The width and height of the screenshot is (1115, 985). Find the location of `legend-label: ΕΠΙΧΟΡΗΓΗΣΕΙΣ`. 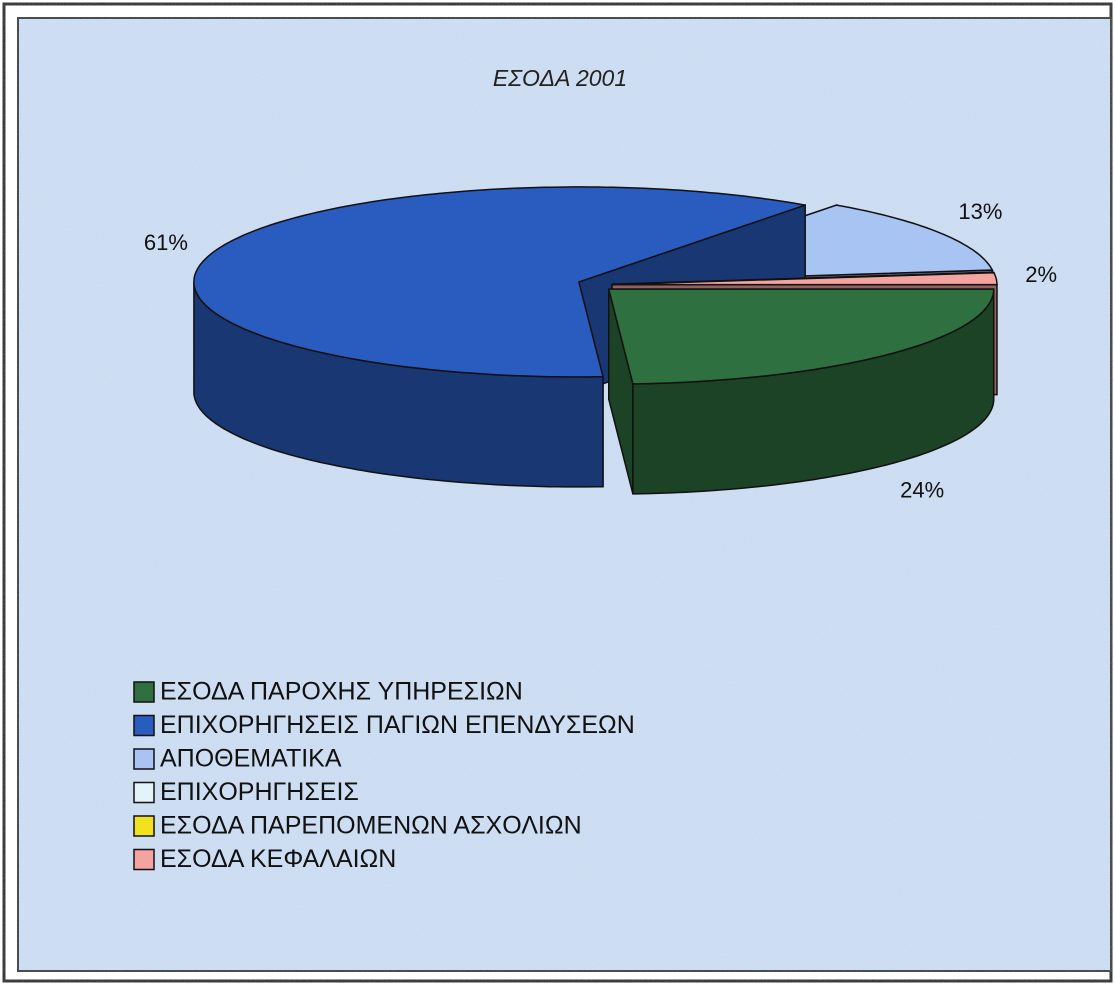

legend-label: ΕΠΙΧΟΡΗΓΗΣΕΙΣ is located at coordinates (259, 792).